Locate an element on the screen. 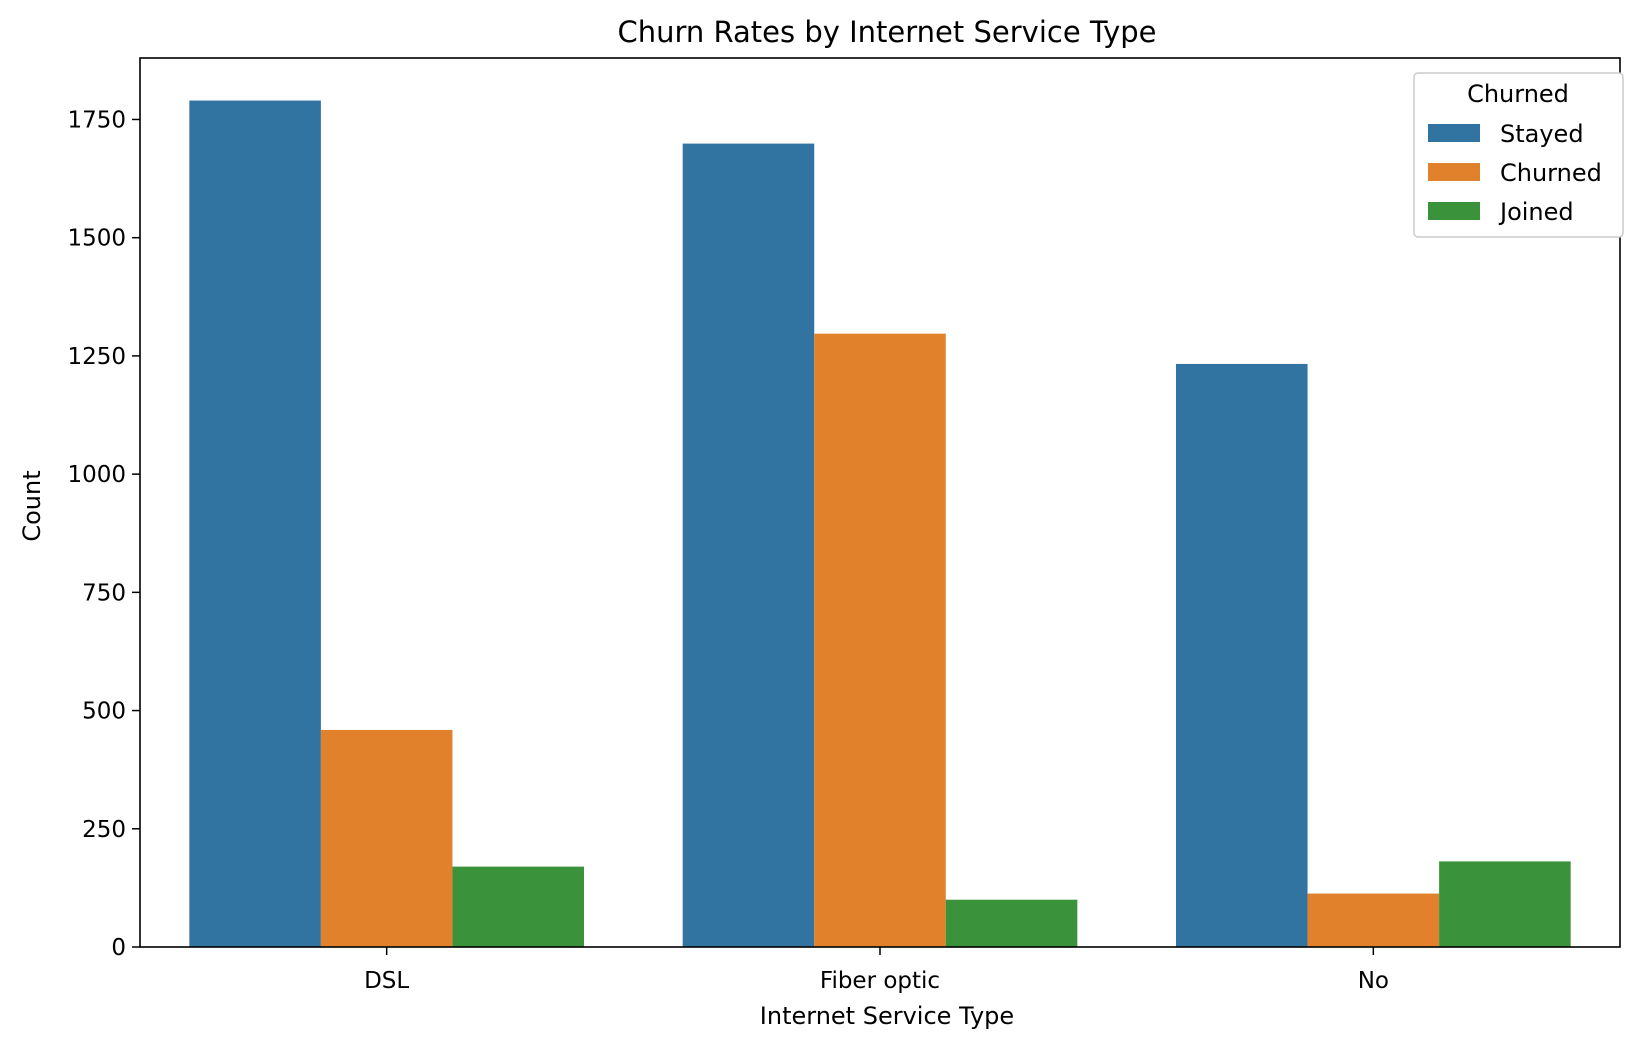  y-tick-label: 1000 is located at coordinates (96, 475).